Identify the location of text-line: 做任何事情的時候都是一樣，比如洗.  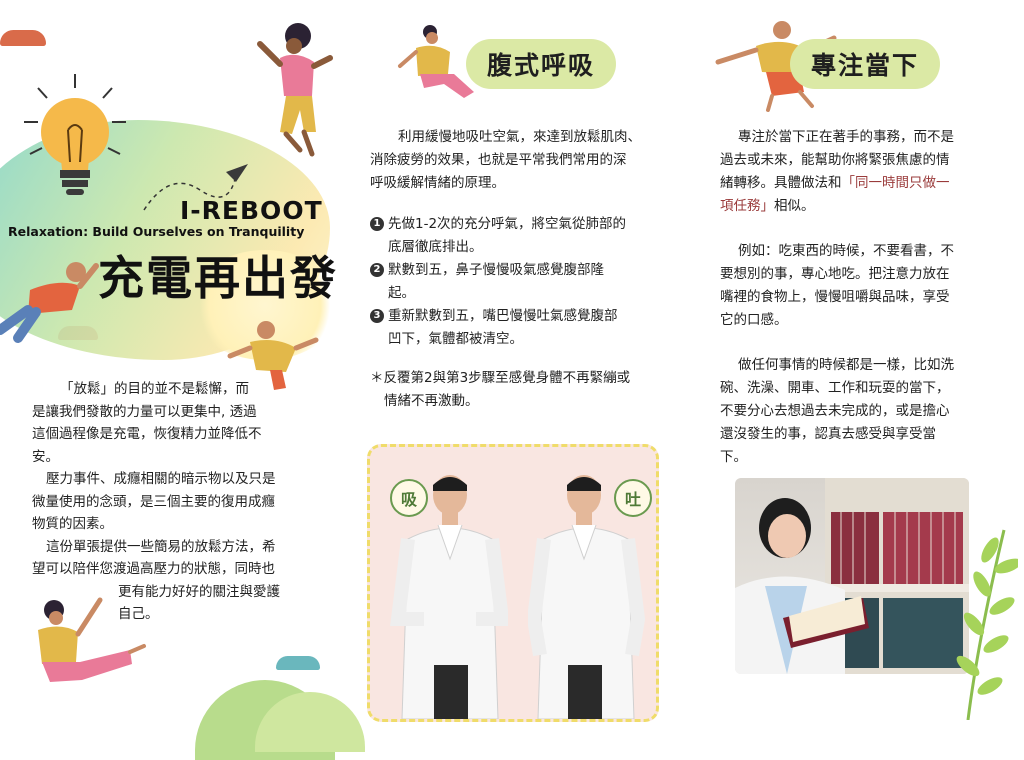
(846, 365).